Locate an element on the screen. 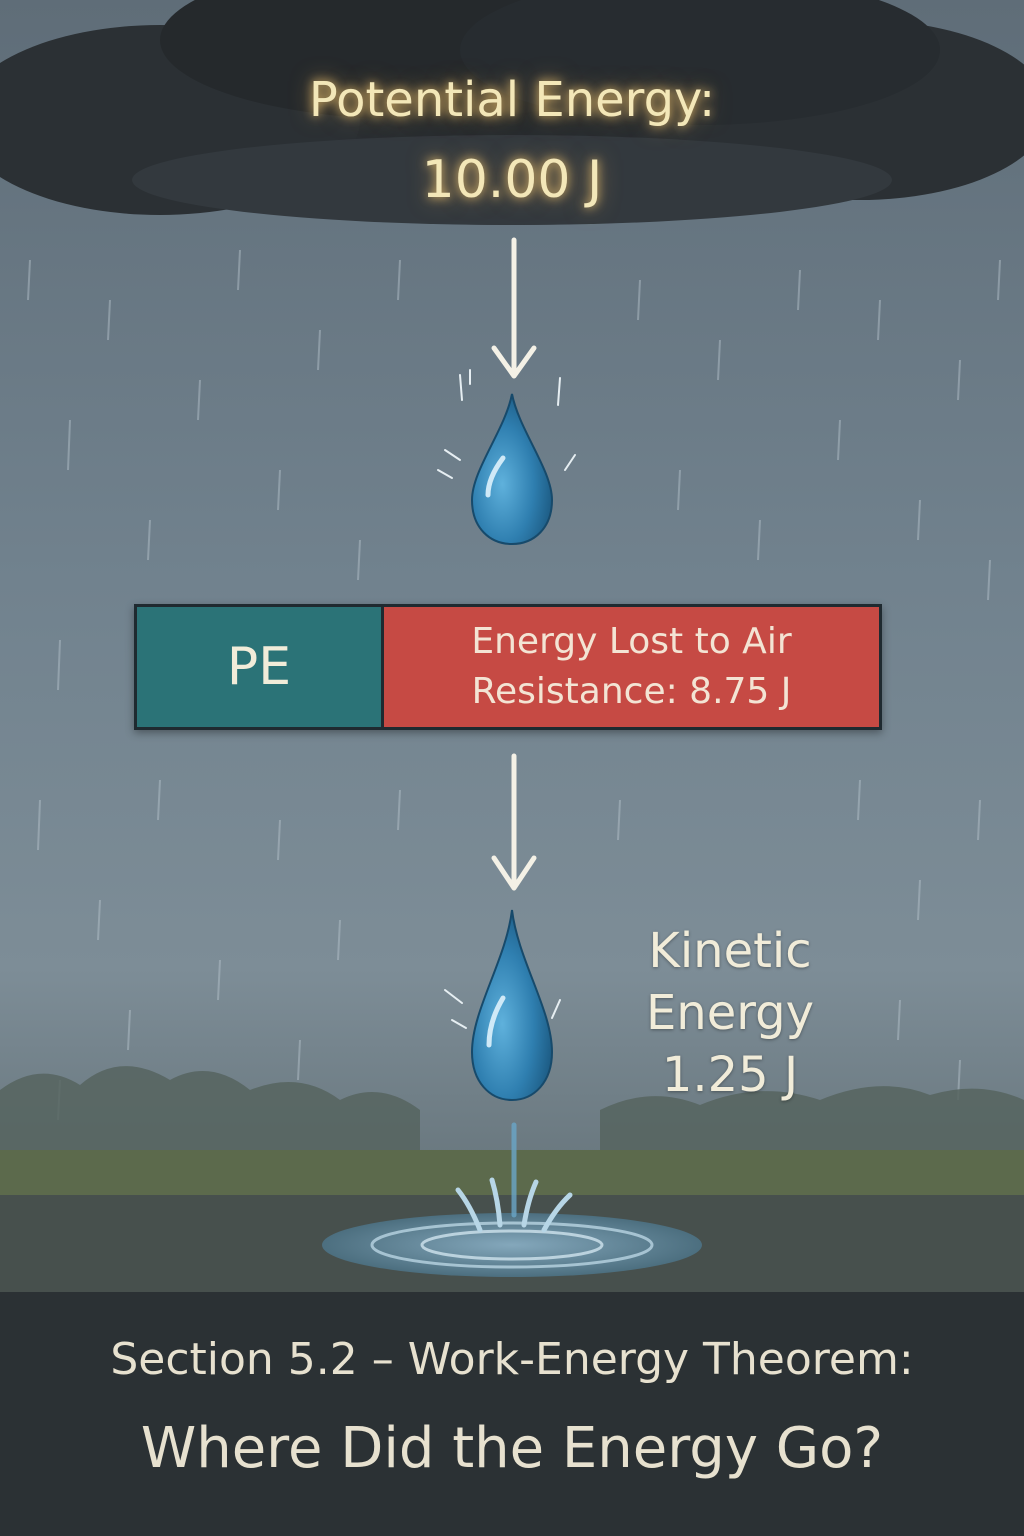  energy-bar: PE Energy Lost to Air Resistance: 8.75 J is located at coordinates (508, 667).